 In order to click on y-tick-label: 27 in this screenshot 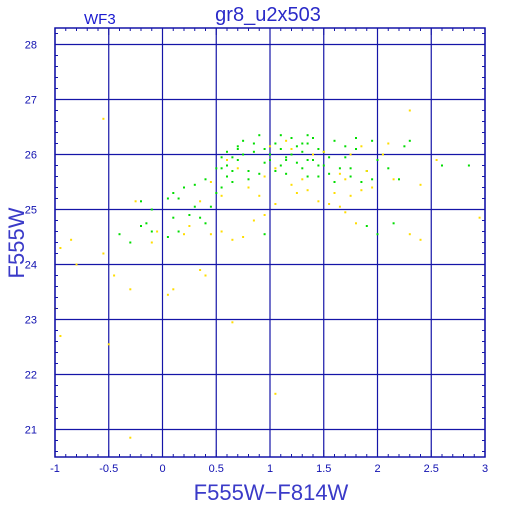, I will do `click(31, 101)`.